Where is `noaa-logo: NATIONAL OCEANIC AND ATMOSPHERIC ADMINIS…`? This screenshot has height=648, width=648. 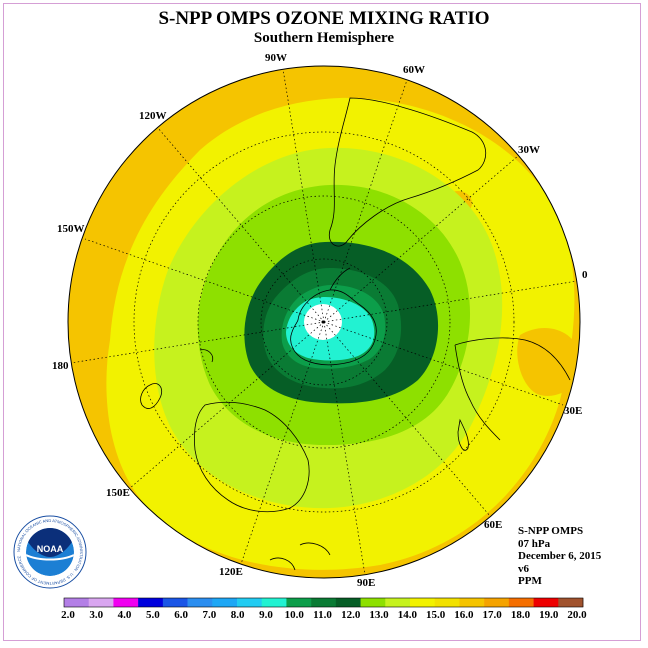
noaa-logo: NATIONAL OCEANIC AND ATMOSPHERIC ADMINIS… is located at coordinates (50, 552).